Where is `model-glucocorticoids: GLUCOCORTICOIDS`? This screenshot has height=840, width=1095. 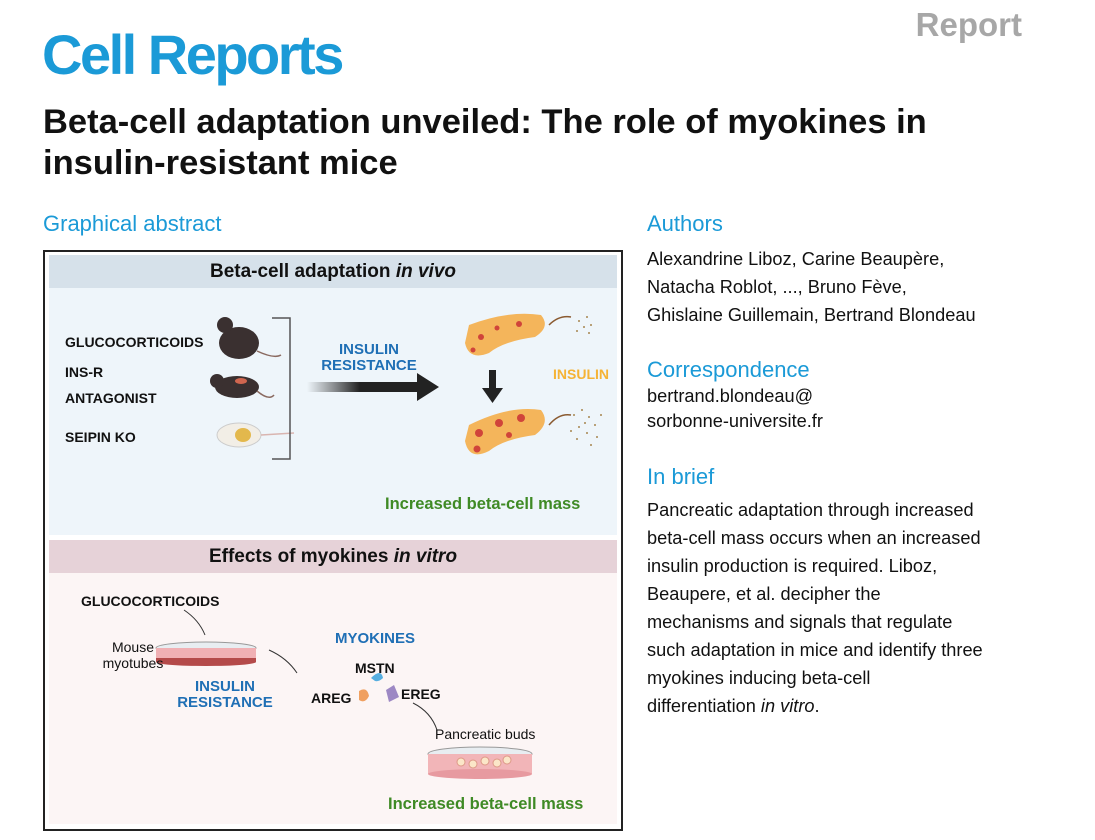
model-glucocorticoids: GLUCOCORTICOIDS is located at coordinates (134, 342).